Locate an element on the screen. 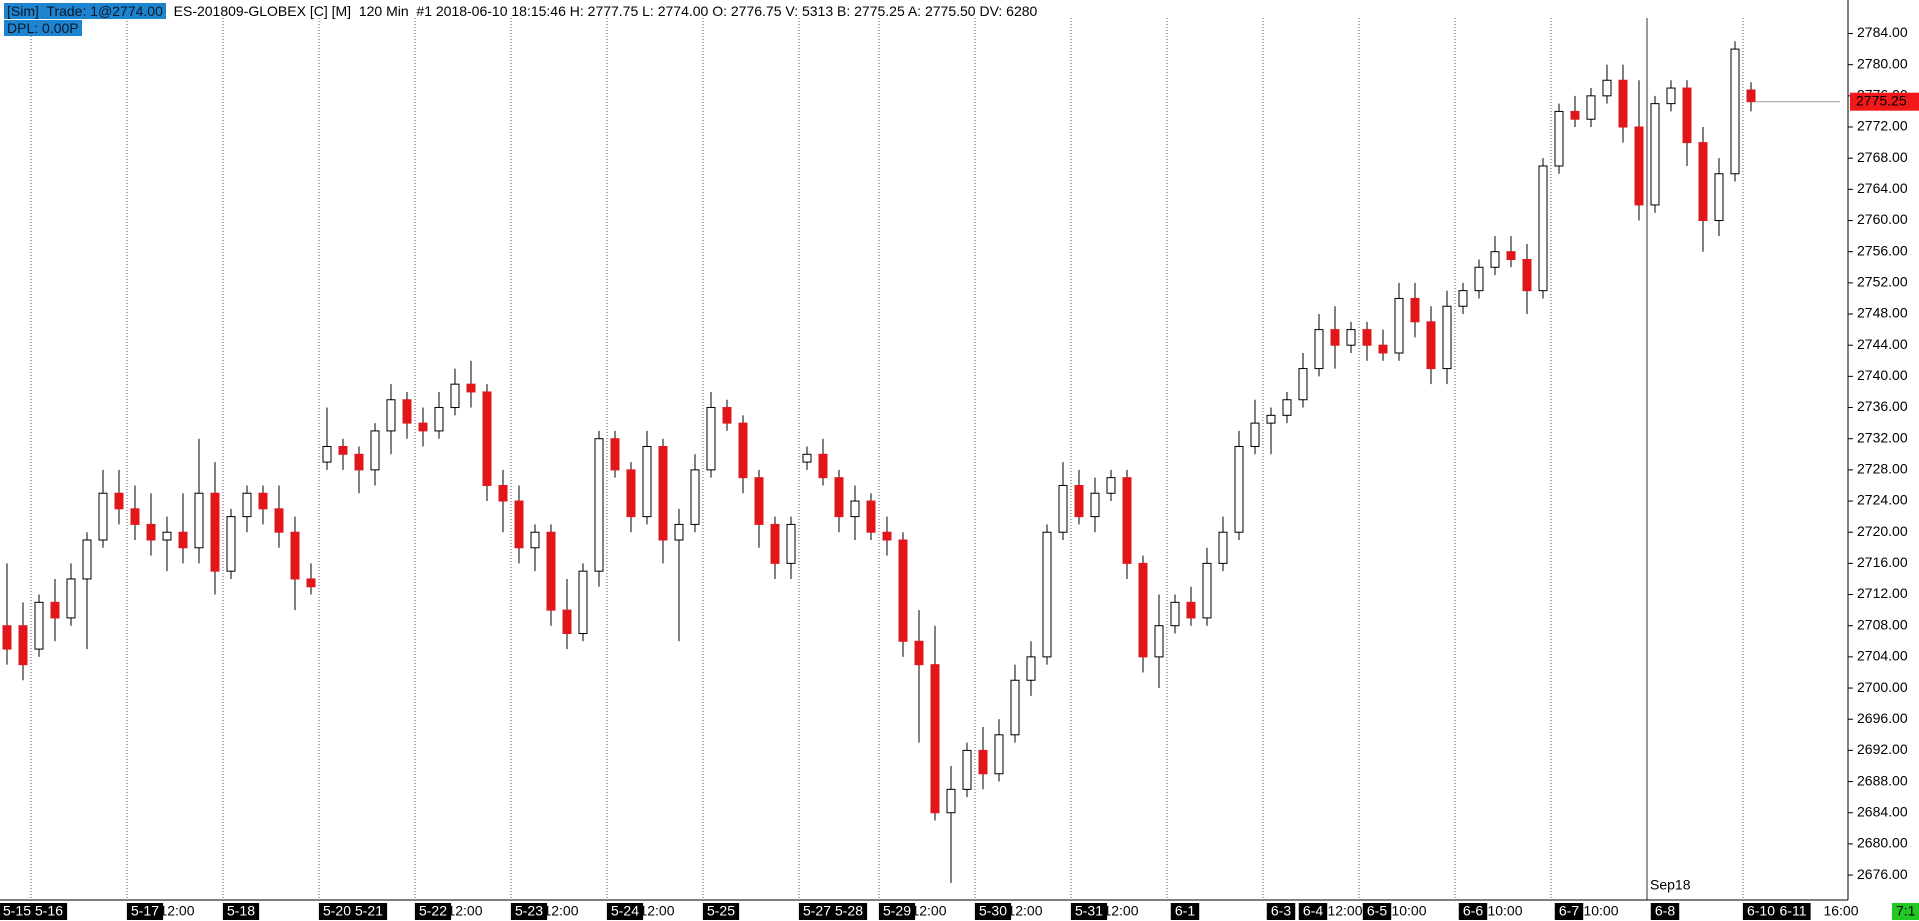  clock-box is located at coordinates (1905, 911).